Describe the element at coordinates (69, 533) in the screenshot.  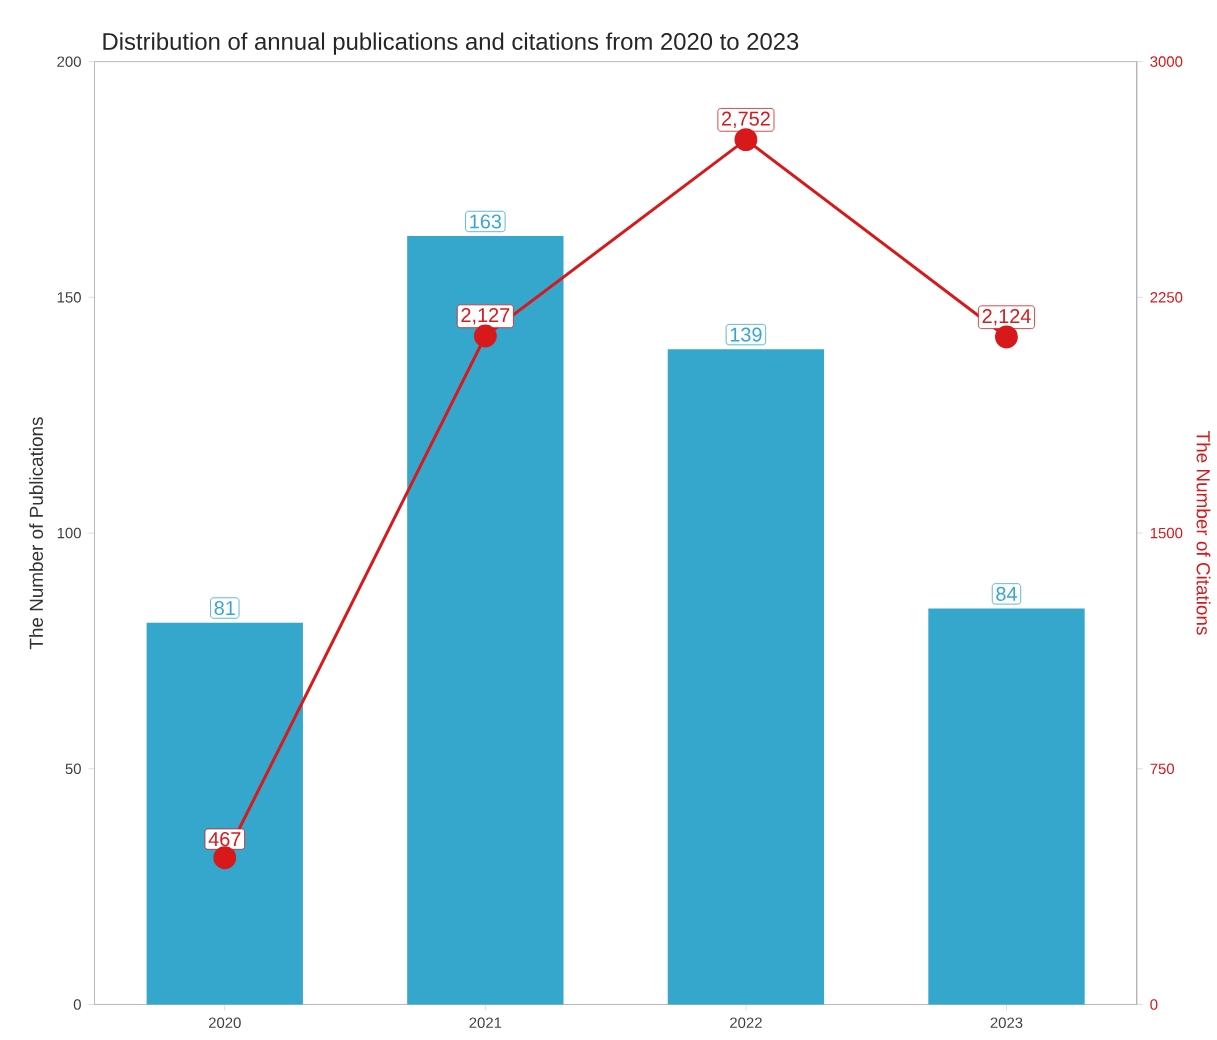
I see `y-tick-label: 100` at that location.